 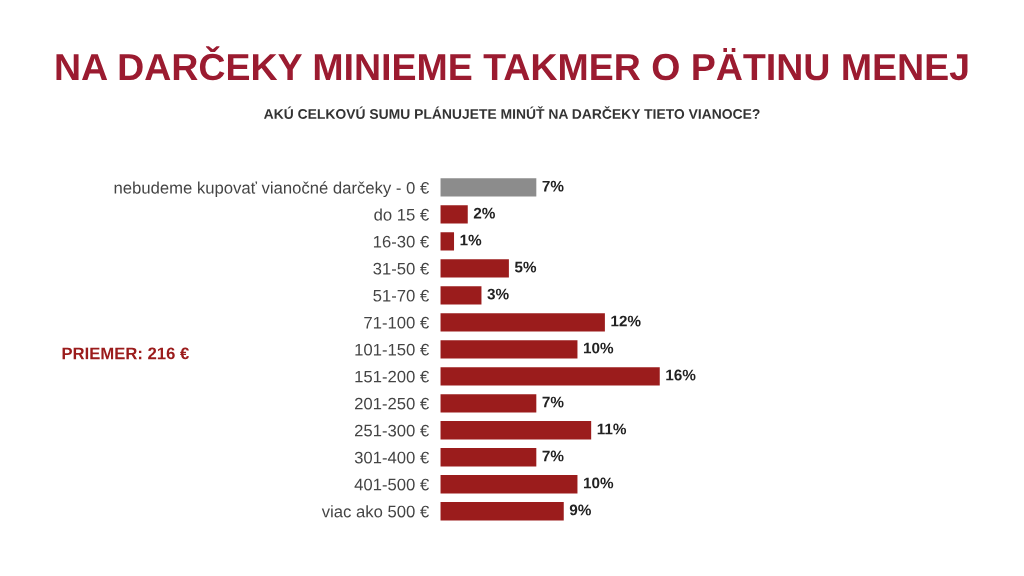 I want to click on data-label: 3%, so click(x=498, y=294).